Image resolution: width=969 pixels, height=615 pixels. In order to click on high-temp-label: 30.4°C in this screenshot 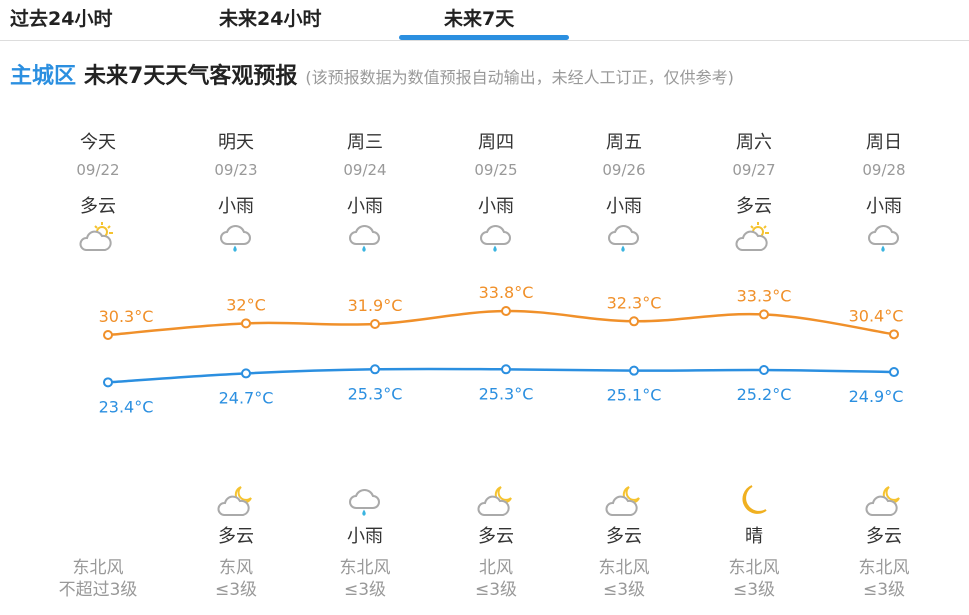, I will do `click(876, 315)`.